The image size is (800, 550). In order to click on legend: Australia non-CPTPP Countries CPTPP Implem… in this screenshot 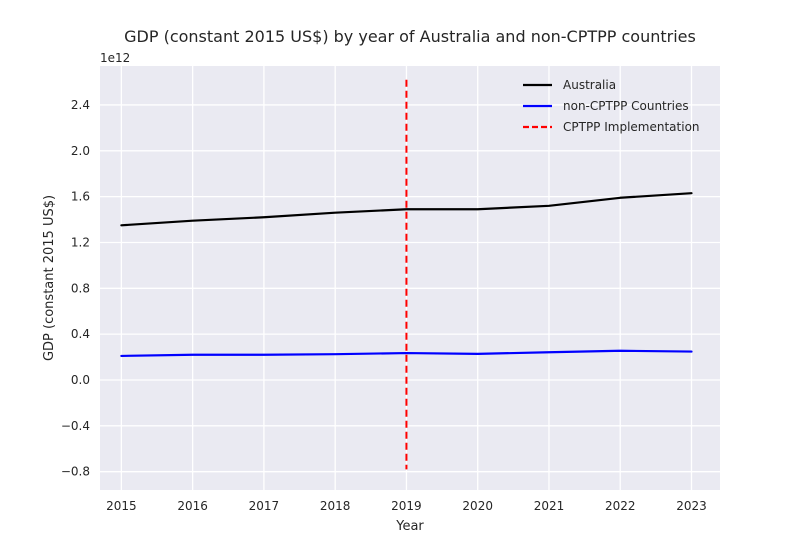, I will do `click(611, 106)`.